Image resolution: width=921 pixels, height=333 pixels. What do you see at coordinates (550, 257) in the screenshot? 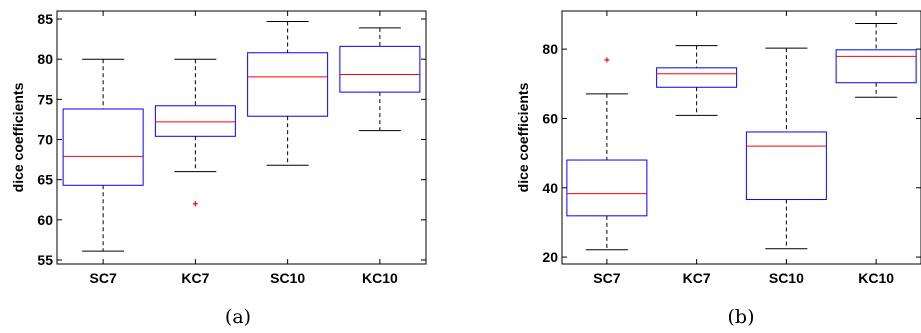
I see `y-tick-label: 20` at bounding box center [550, 257].